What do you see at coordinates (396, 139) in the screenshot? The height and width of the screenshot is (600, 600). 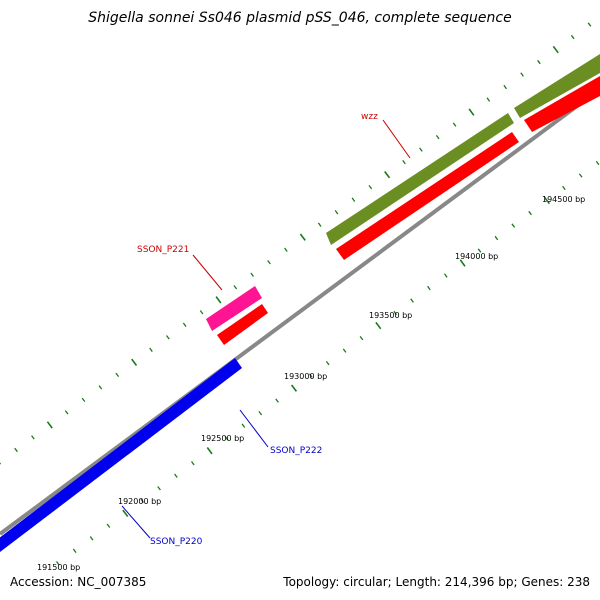 I see `wzz-leader-line` at bounding box center [396, 139].